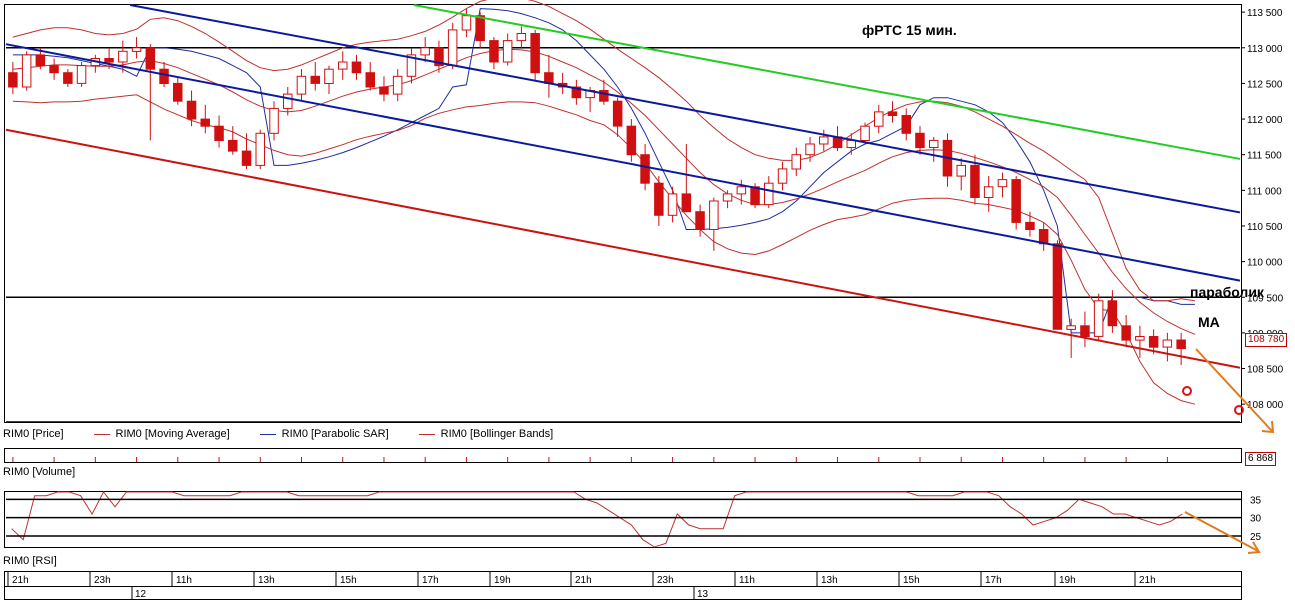 The image size is (1295, 604). What do you see at coordinates (497, 434) in the screenshot?
I see `legend-label: RIM0 [Bollinger Bands]` at bounding box center [497, 434].